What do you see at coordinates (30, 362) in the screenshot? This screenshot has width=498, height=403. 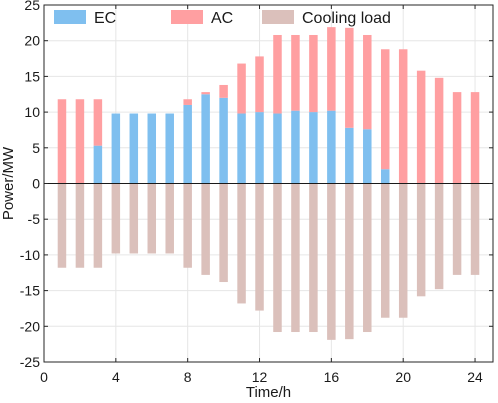 I see `y-tick-label: -25` at bounding box center [30, 362].